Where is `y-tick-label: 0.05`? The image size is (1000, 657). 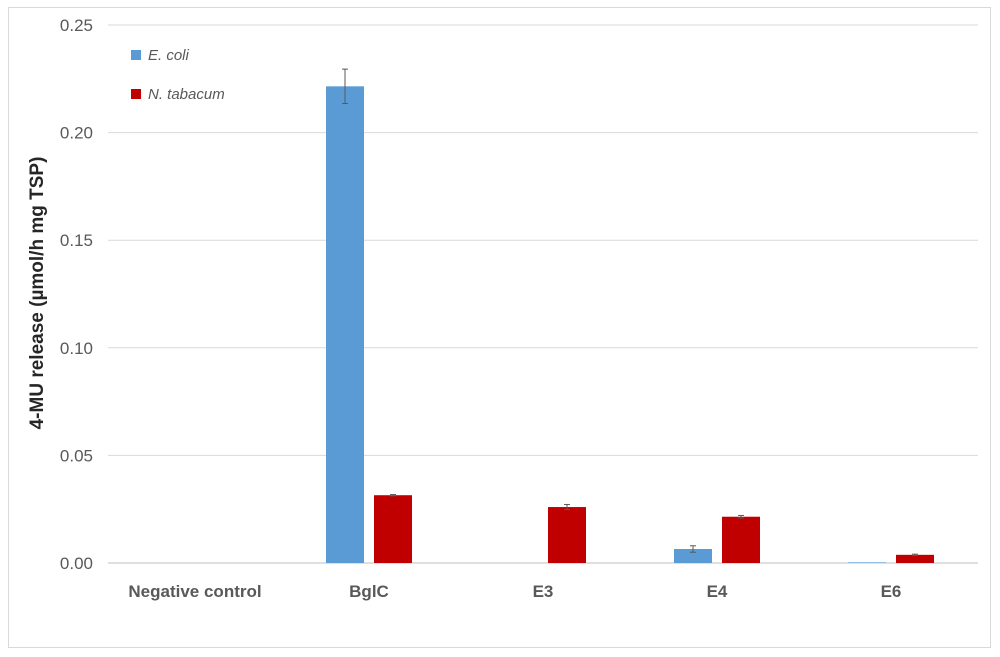
y-tick-label: 0.05 is located at coordinates (76, 455).